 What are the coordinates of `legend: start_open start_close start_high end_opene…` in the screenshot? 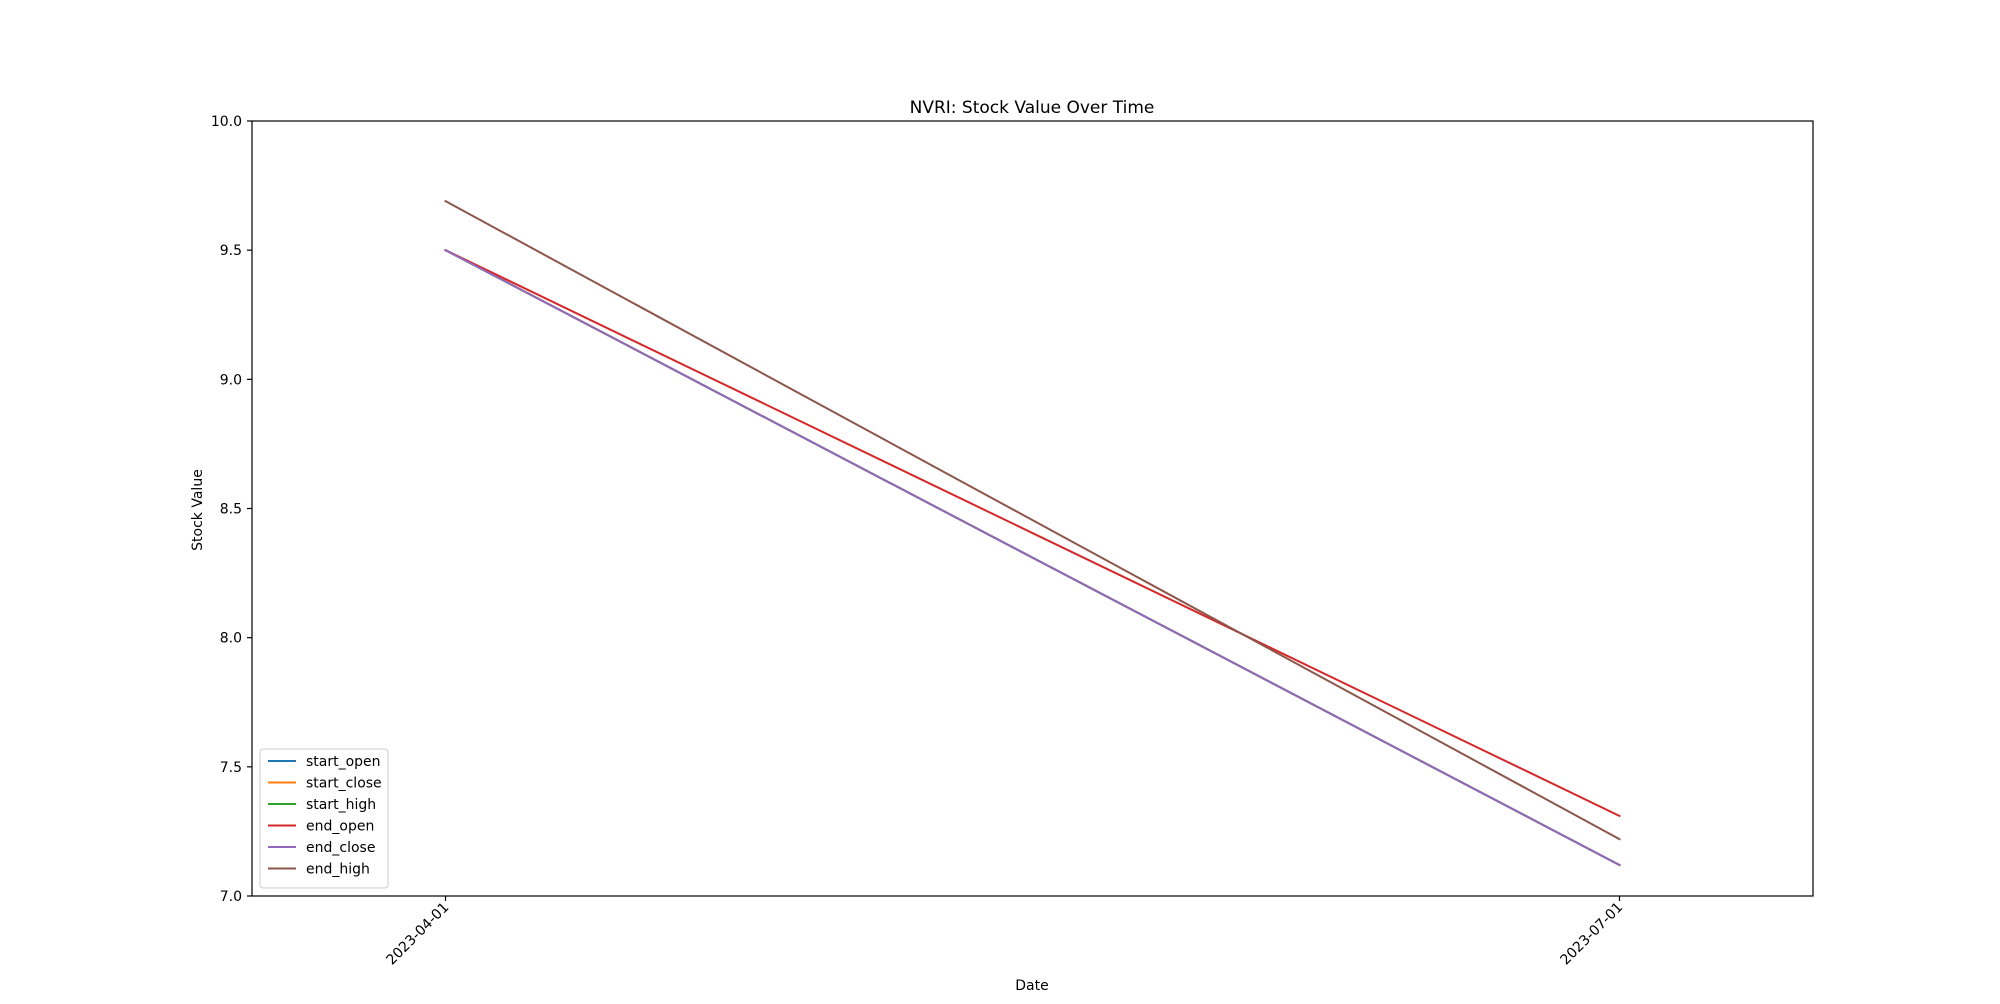 It's located at (324, 818).